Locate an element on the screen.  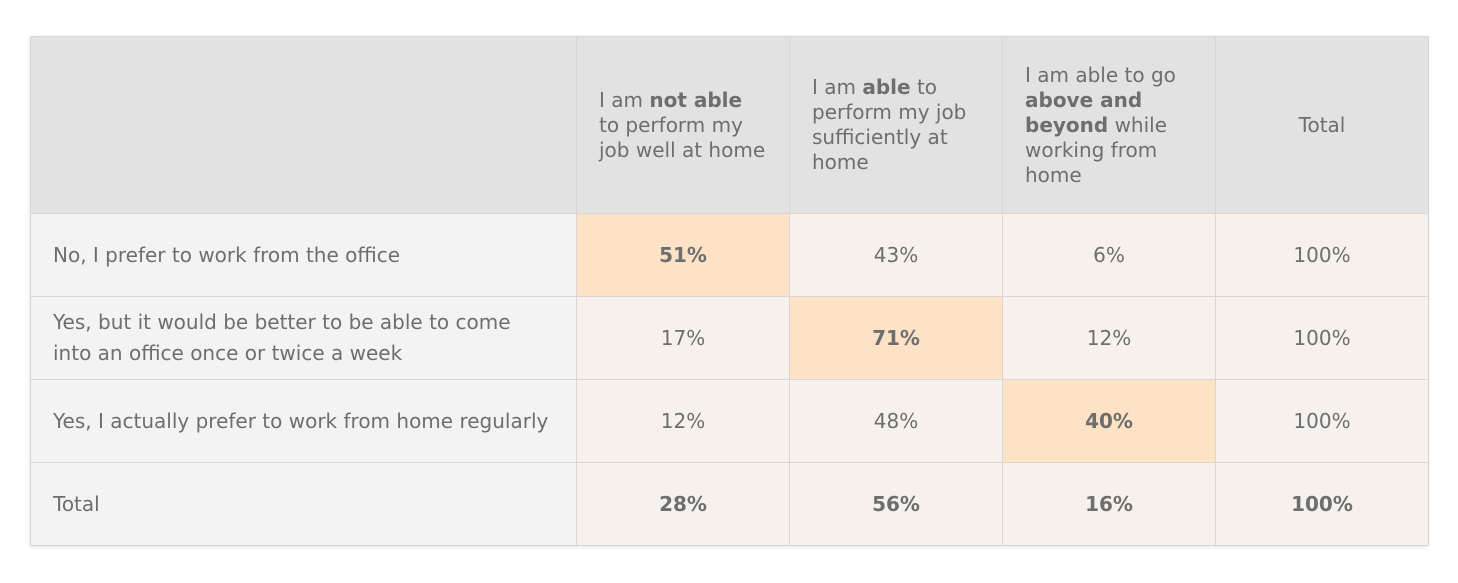
header-emphasis-text: not able is located at coordinates (696, 99).